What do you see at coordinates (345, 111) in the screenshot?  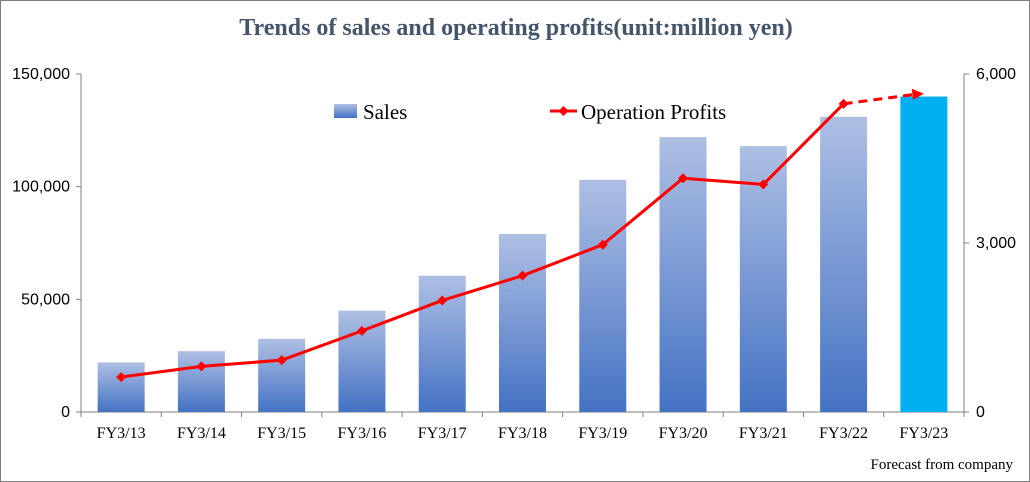 I see `legend-sales-swatch` at bounding box center [345, 111].